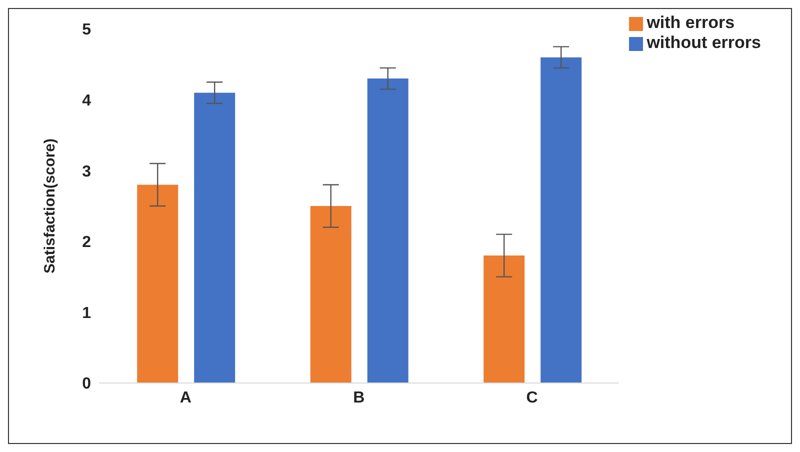 Image resolution: width=800 pixels, height=452 pixels. Describe the element at coordinates (532, 397) in the screenshot. I see `x-tick-label: C` at that location.